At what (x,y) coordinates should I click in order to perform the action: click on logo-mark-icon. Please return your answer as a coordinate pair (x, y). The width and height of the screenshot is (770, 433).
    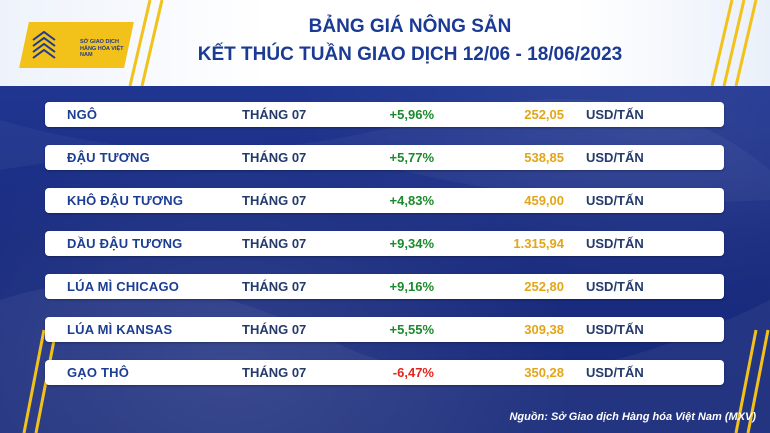
    Looking at the image, I should click on (44, 44).